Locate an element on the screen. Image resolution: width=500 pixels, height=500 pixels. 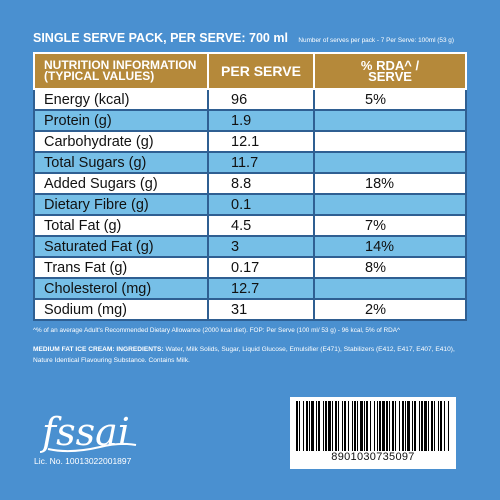
table-row: Carbohydrate (g) 12.1 is located at coordinates (250, 141).